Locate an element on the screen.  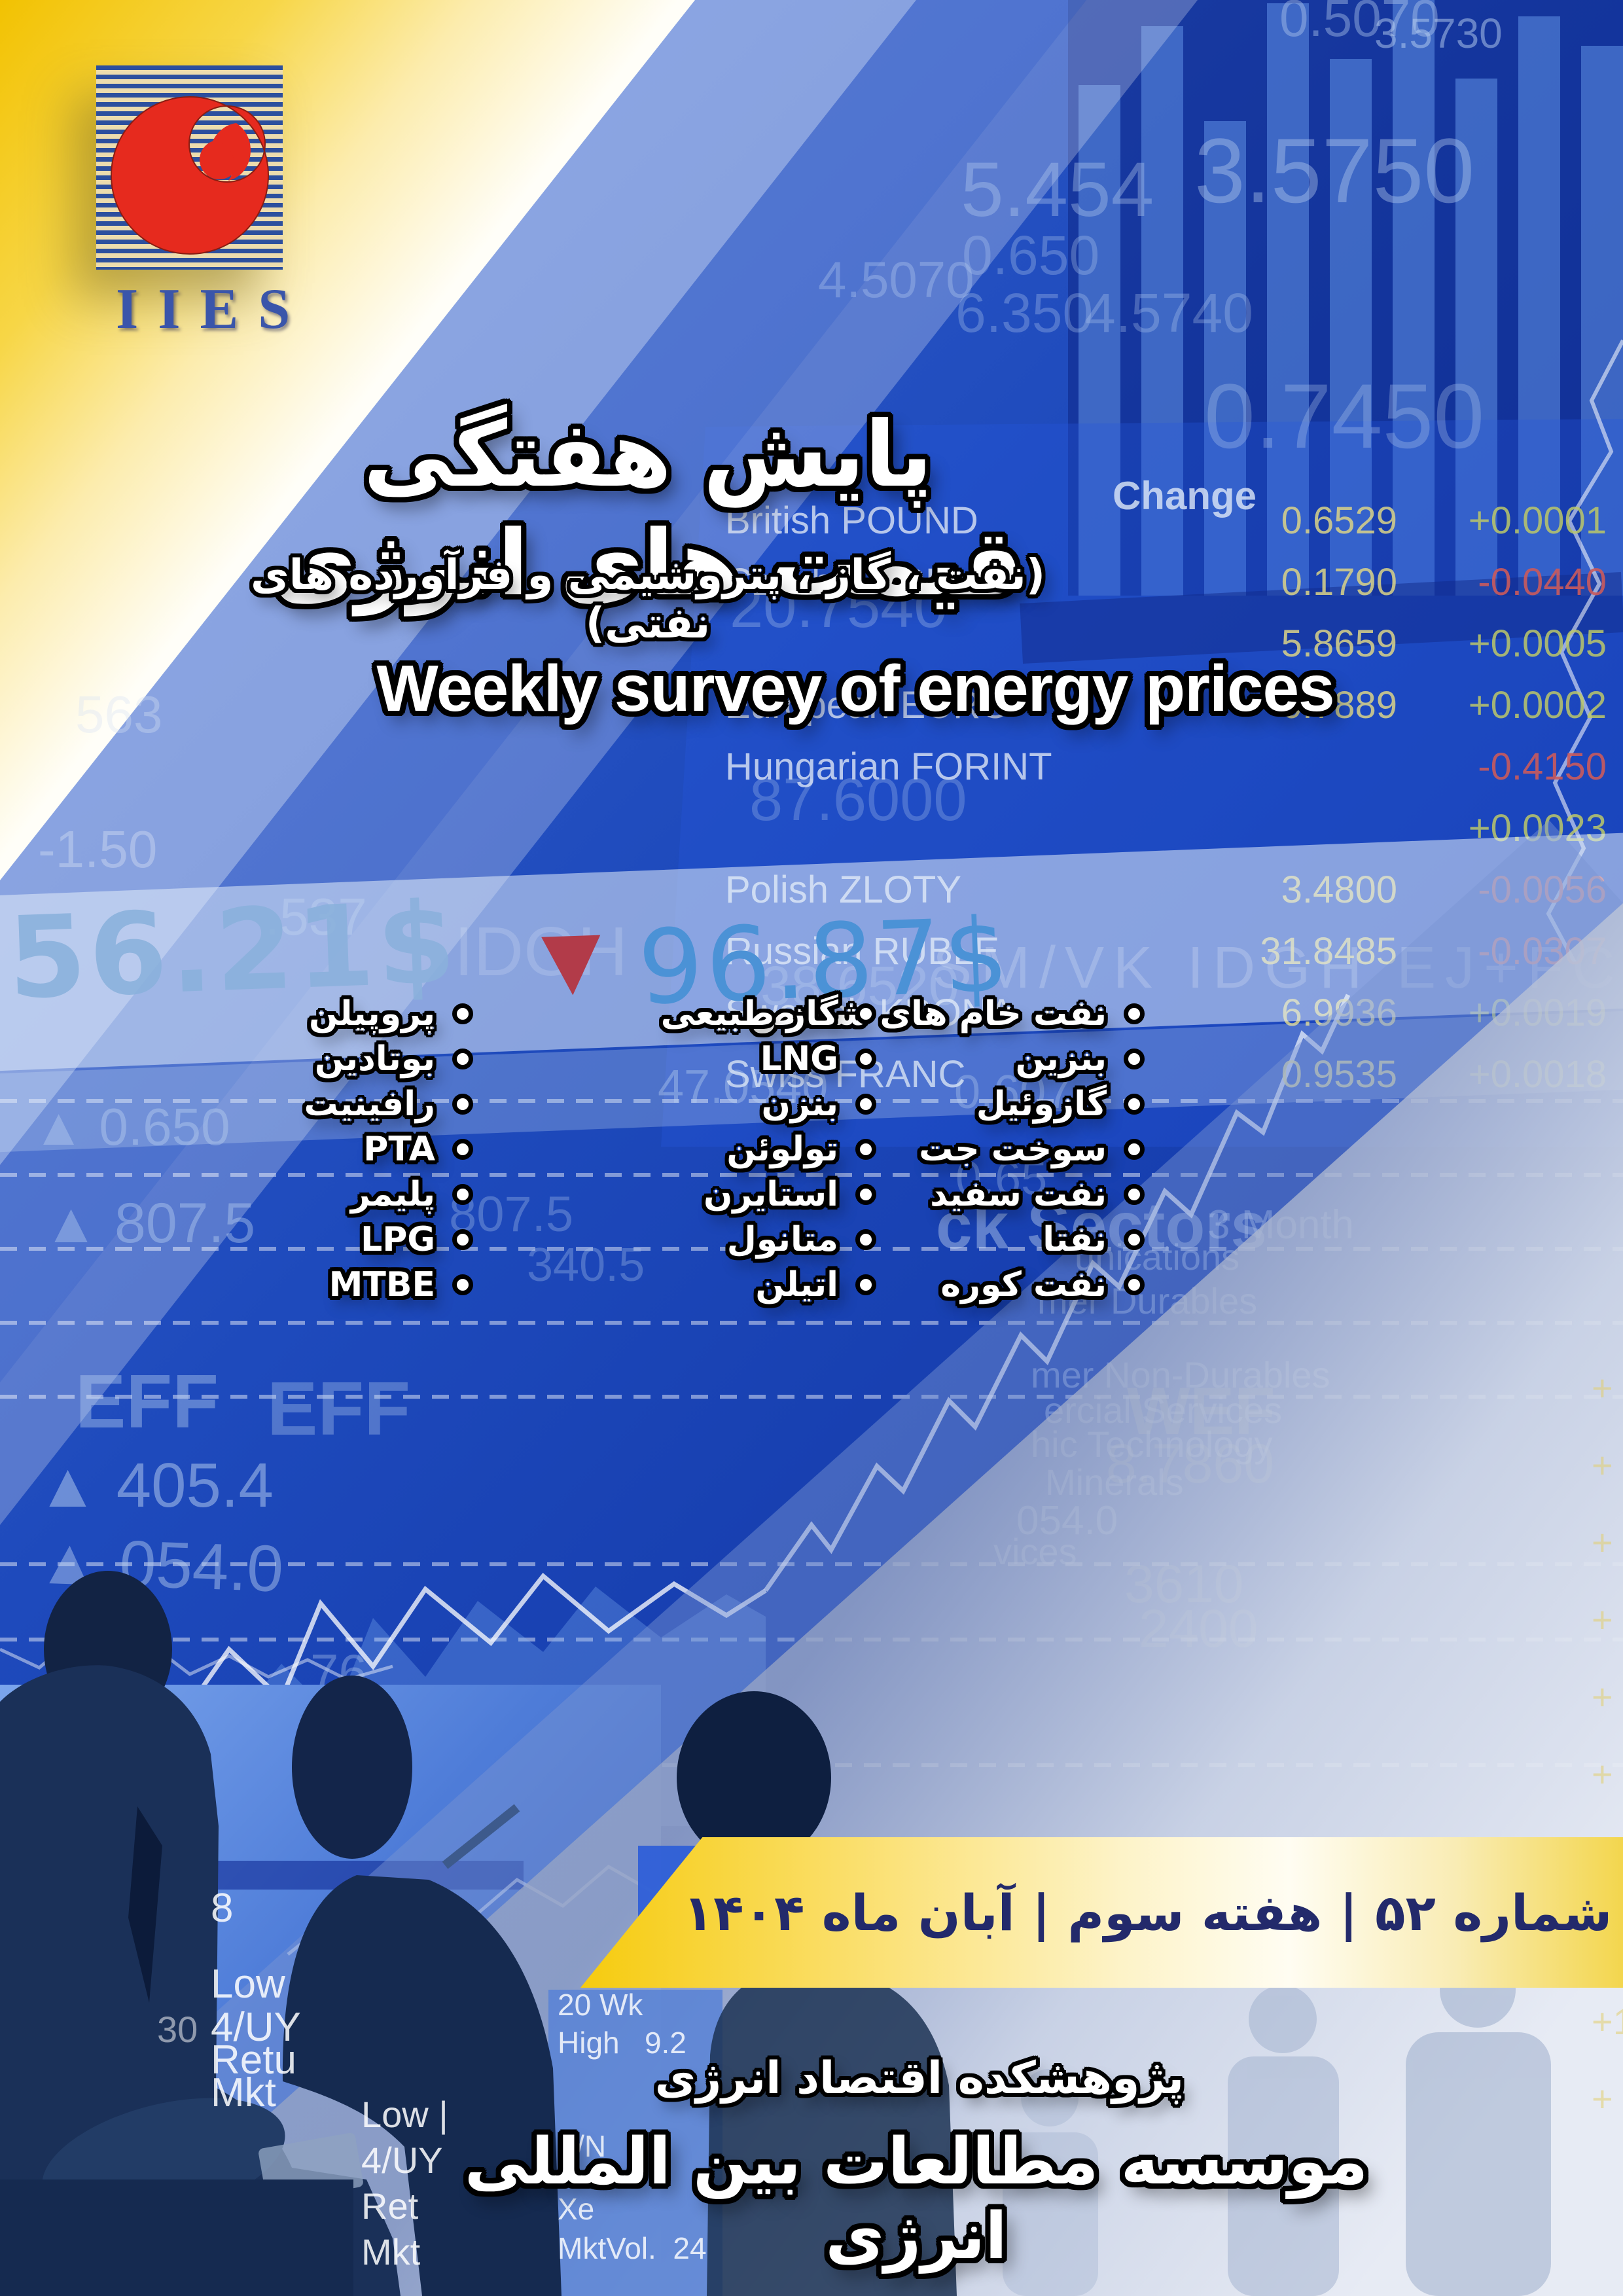
currency-name: British POUND is located at coordinates (852, 520).